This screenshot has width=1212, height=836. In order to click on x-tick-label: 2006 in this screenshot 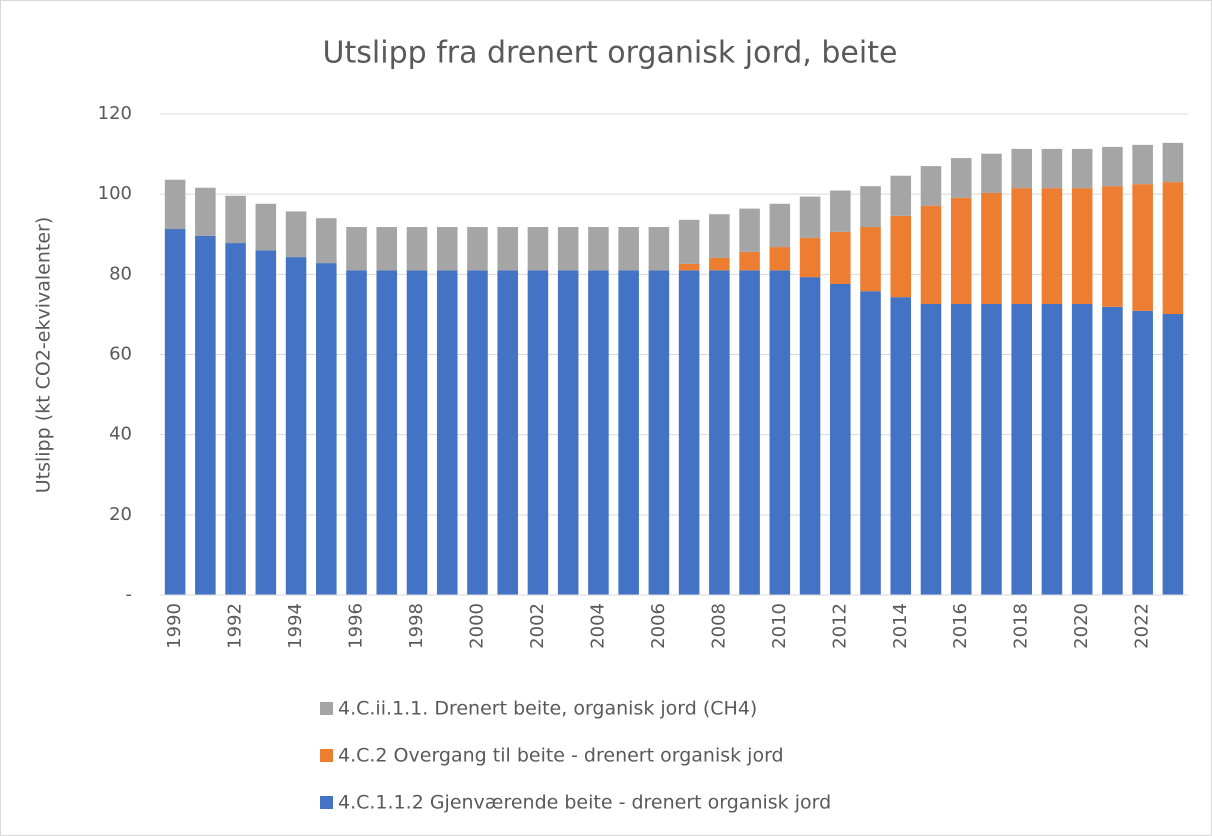, I will do `click(658, 626)`.